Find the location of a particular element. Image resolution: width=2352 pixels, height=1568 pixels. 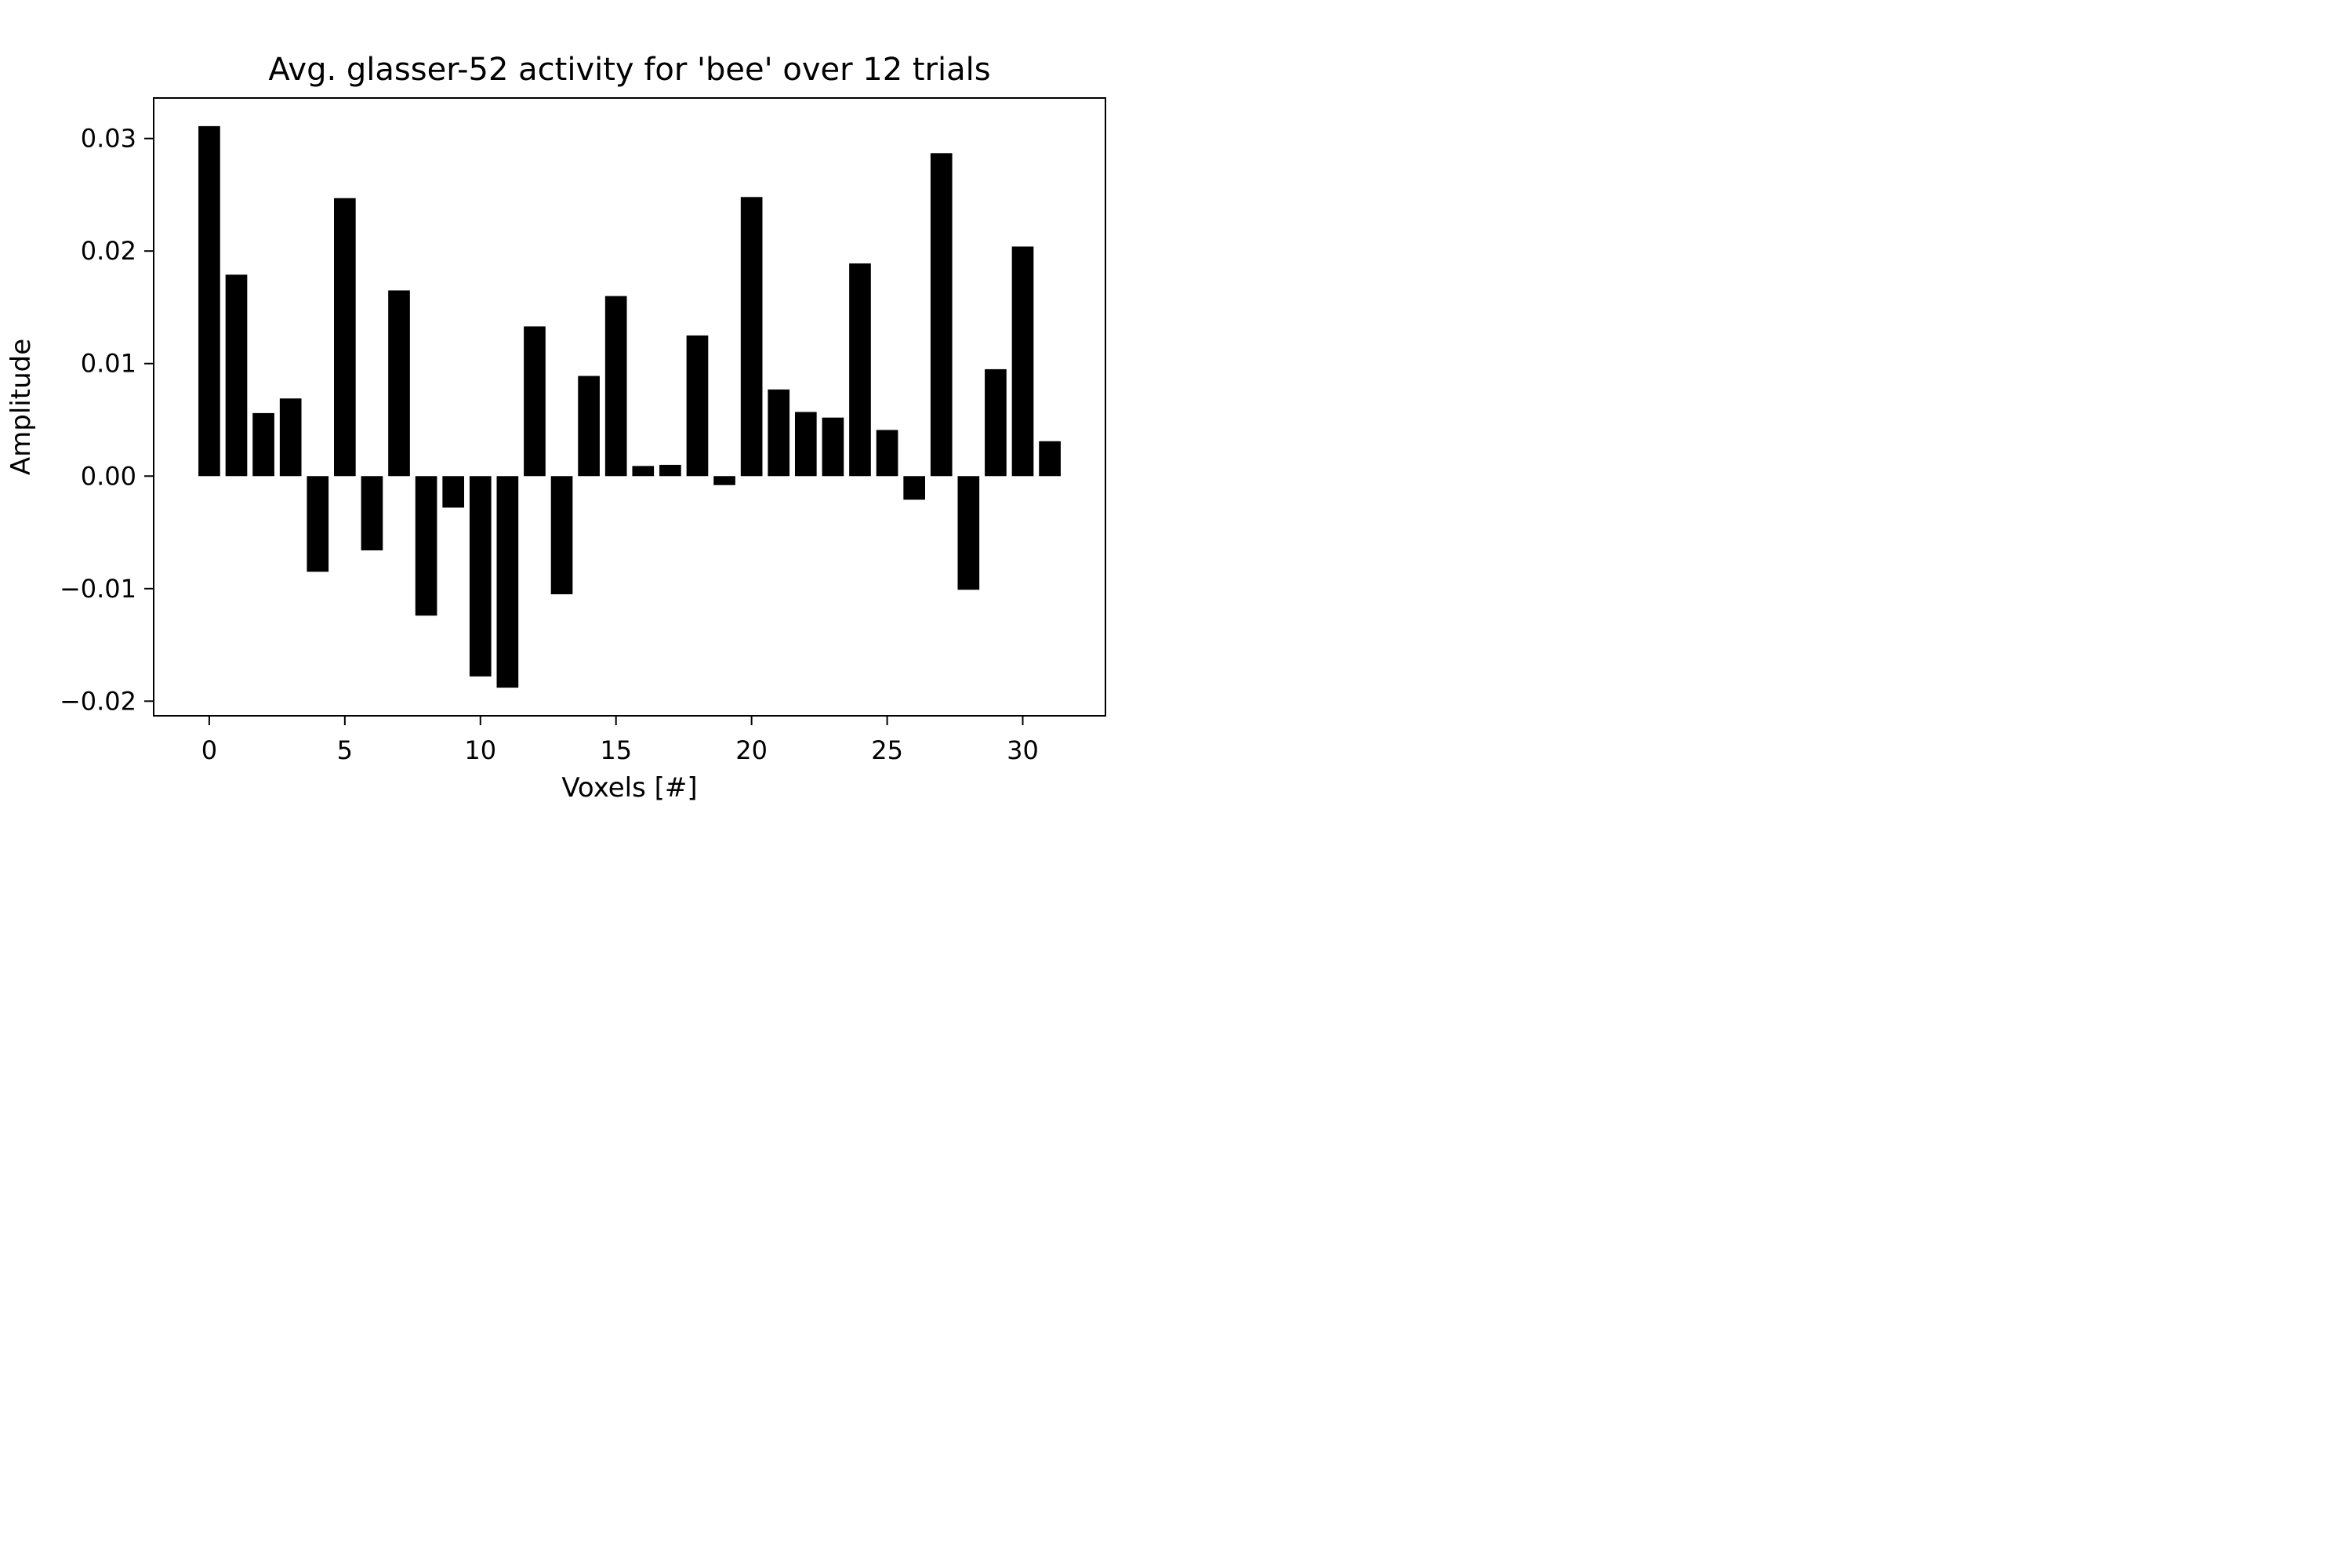

x-axis-label: Voxels [#] is located at coordinates (629, 788).